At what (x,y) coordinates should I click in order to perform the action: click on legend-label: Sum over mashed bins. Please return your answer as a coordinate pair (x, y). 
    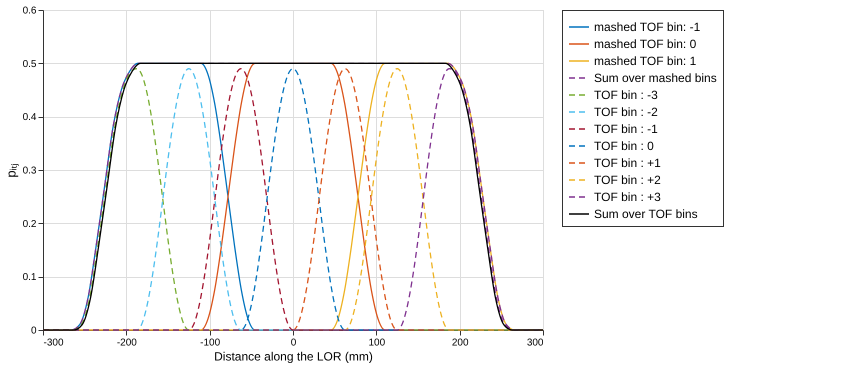
    Looking at the image, I should click on (655, 78).